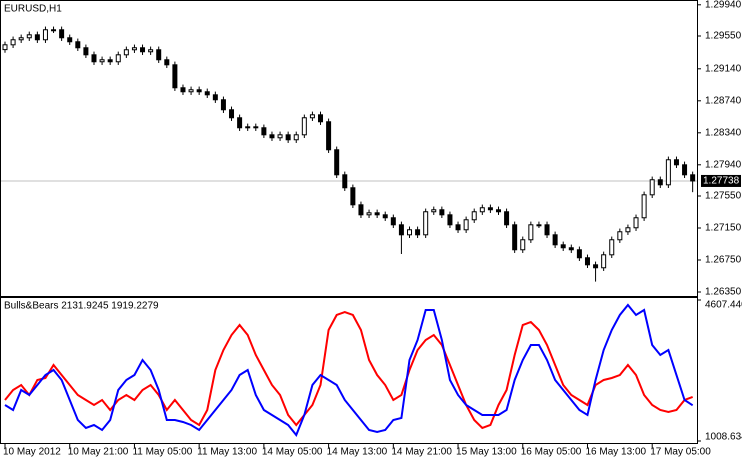  I want to click on y-tick-label: 1.29550, so click(723, 36).